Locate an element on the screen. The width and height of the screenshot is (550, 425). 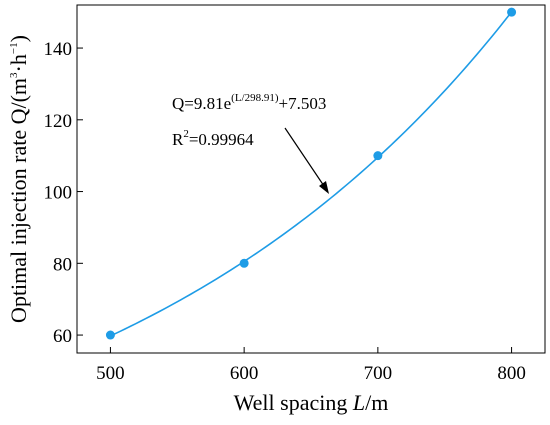
y-axis-title: Optimal injection rate Q/(m3·h−1) is located at coordinates (18, 179).